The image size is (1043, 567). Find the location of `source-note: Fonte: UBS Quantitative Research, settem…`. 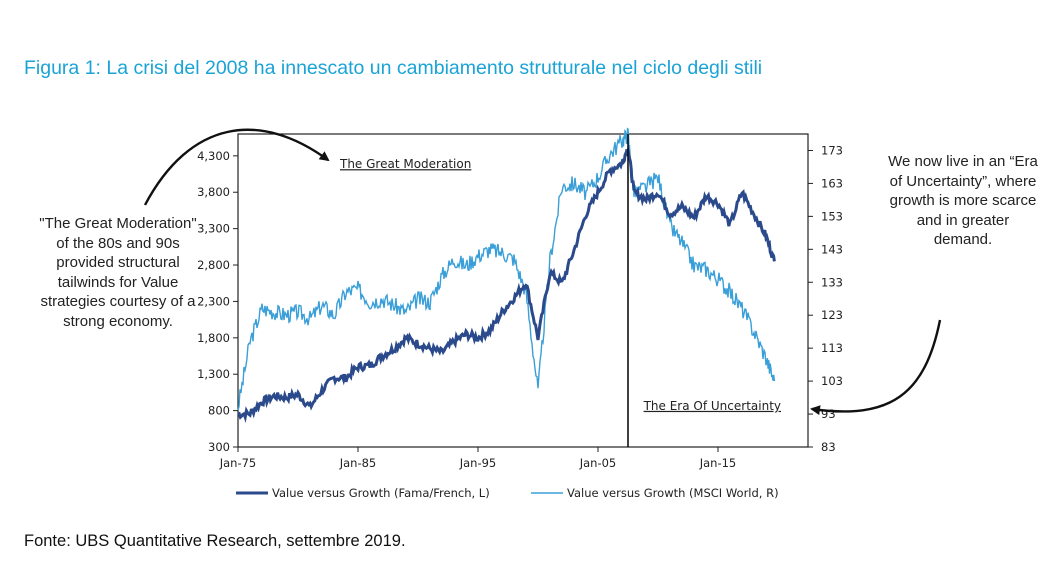

source-note: Fonte: UBS Quantitative Research, settem… is located at coordinates (215, 541).